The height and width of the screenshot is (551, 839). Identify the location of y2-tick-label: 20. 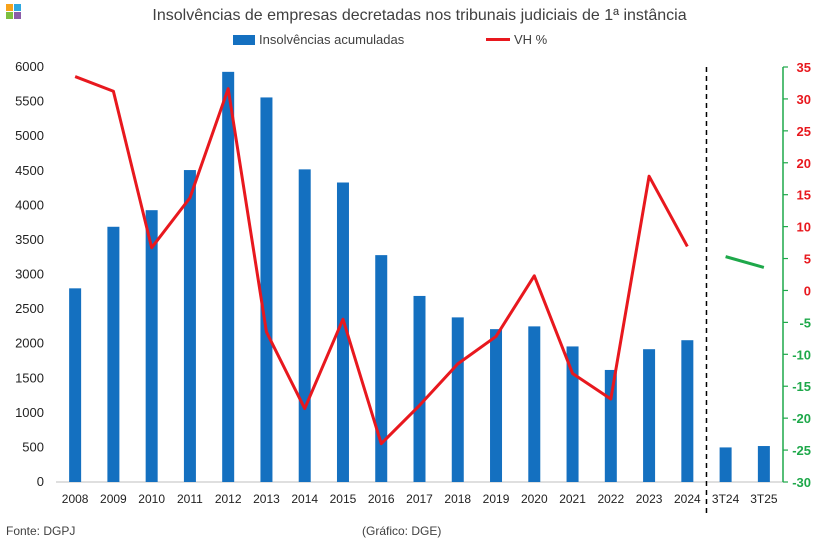
(804, 163).